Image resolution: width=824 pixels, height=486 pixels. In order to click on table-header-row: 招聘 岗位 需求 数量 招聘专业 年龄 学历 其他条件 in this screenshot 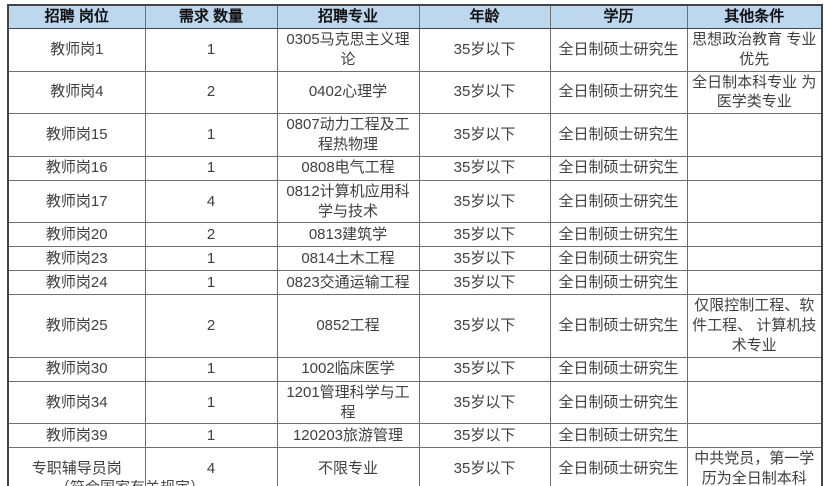, I will do `click(415, 16)`.